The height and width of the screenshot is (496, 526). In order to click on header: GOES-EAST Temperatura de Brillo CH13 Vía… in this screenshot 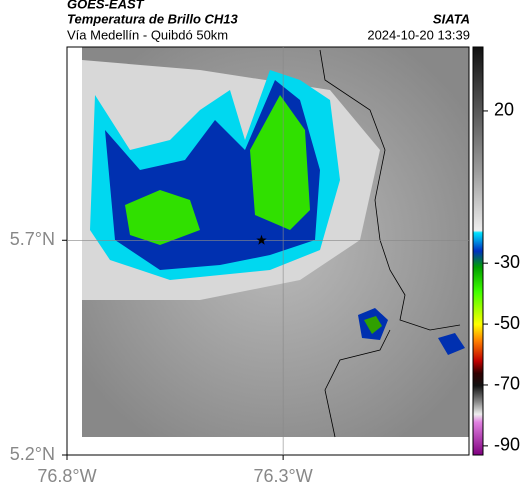, I will do `click(268, 21)`.